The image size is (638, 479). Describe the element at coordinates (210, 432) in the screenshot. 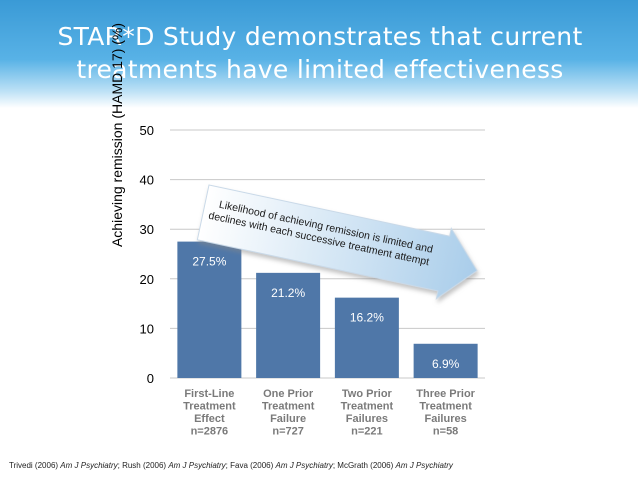

I see `category-label-line: n=2876` at that location.